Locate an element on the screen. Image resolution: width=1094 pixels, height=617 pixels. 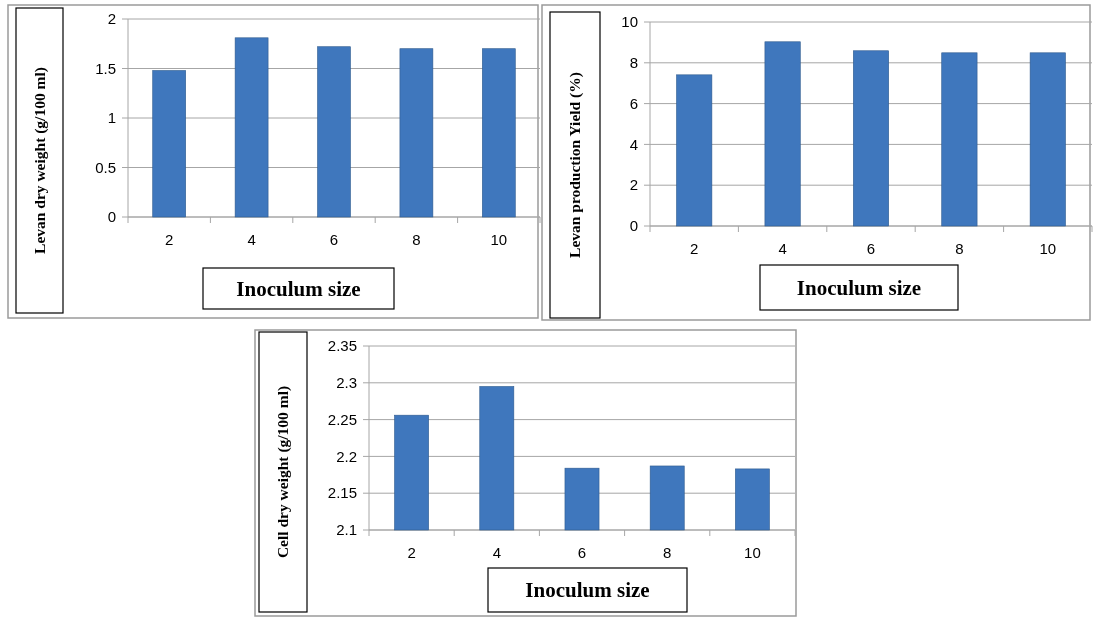
y-tick-label: 2.1 is located at coordinates (346, 530).